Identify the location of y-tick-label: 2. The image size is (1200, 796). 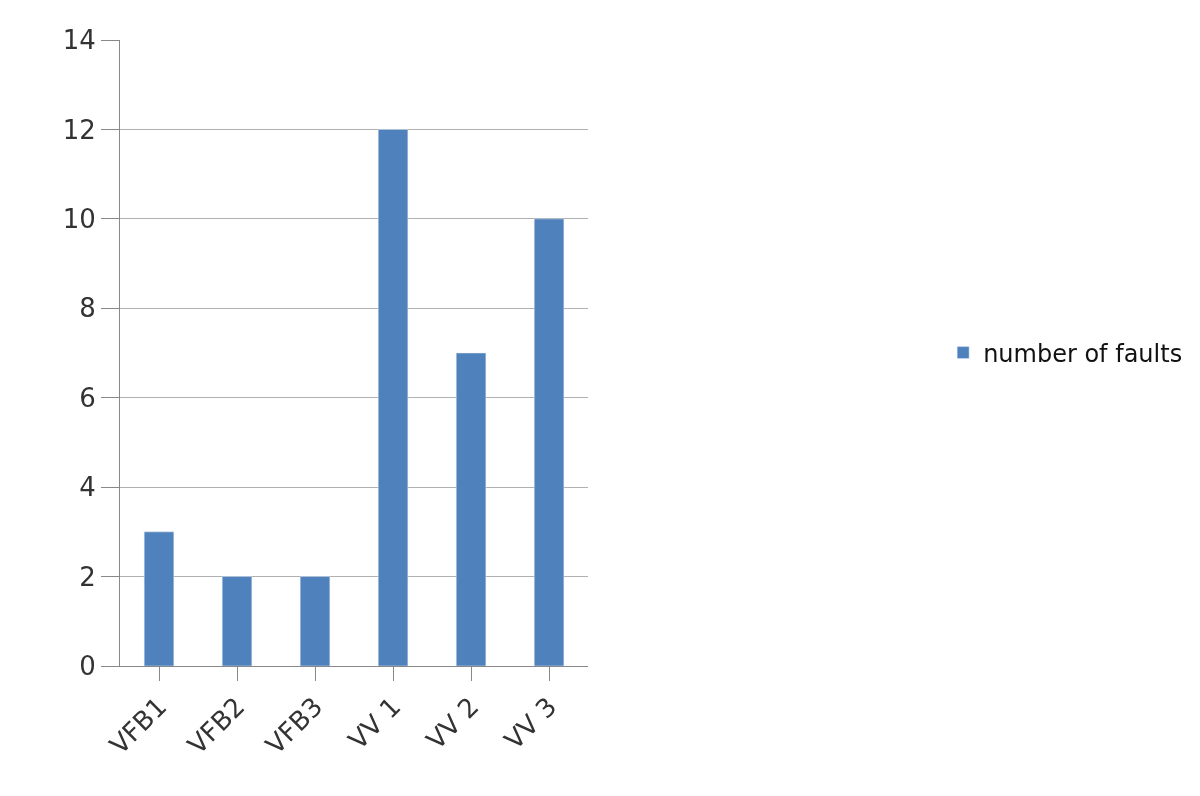
(87, 576).